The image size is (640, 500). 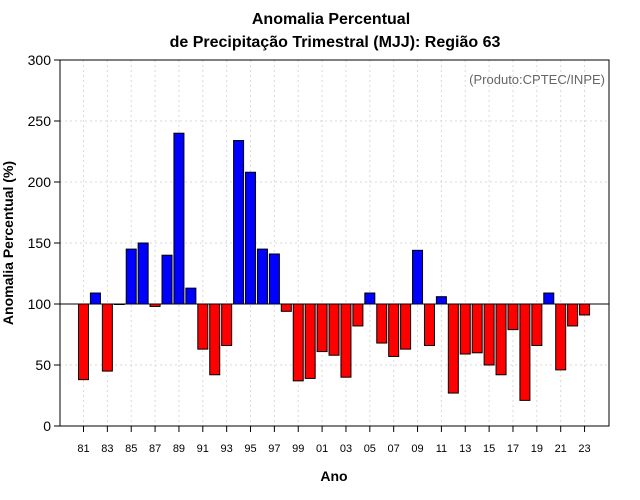 What do you see at coordinates (331, 19) in the screenshot?
I see `chart-title-line1: Anomalia Percentual` at bounding box center [331, 19].